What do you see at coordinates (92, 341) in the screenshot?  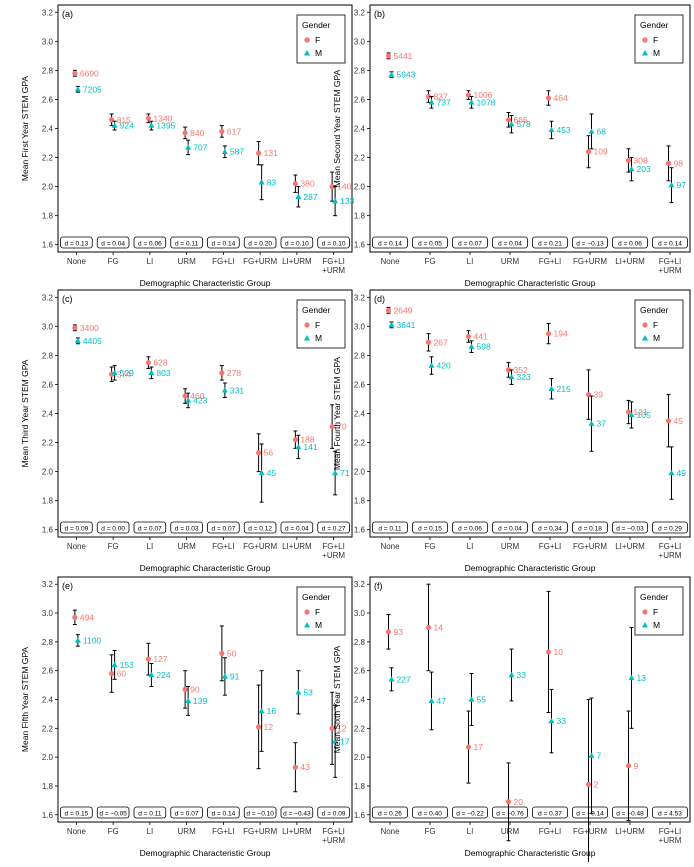 I see `sample-size-label: 4405` at bounding box center [92, 341].